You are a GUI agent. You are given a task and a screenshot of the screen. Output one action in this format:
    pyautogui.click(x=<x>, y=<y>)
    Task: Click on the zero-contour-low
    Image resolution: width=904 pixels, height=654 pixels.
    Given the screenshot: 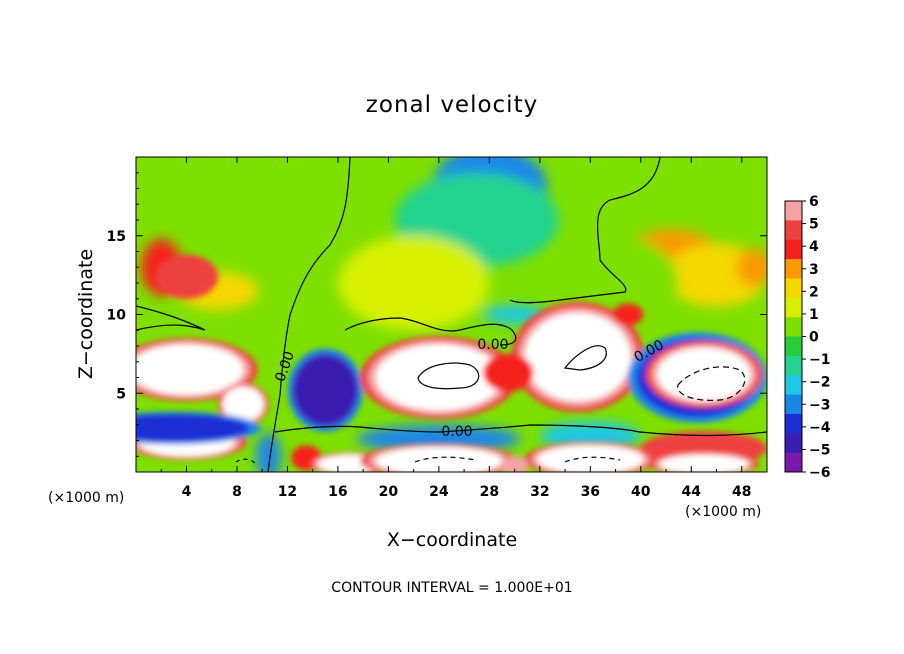 What is the action you would take?
    pyautogui.click(x=520, y=430)
    